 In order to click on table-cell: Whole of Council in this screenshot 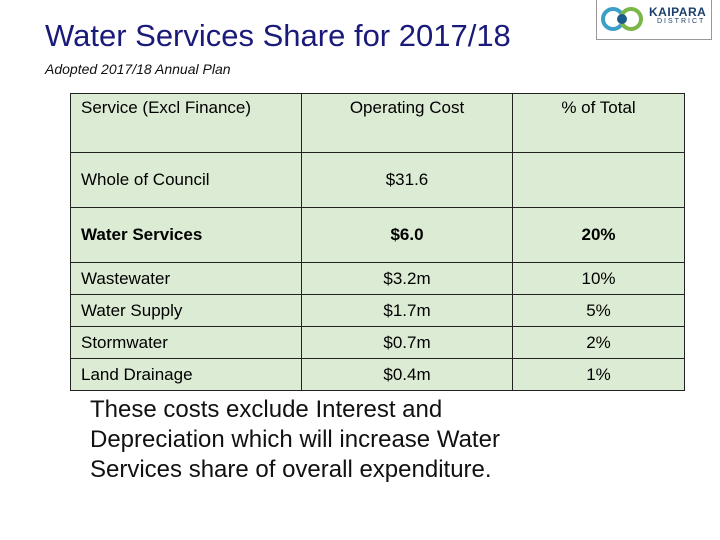, I will do `click(186, 180)`.